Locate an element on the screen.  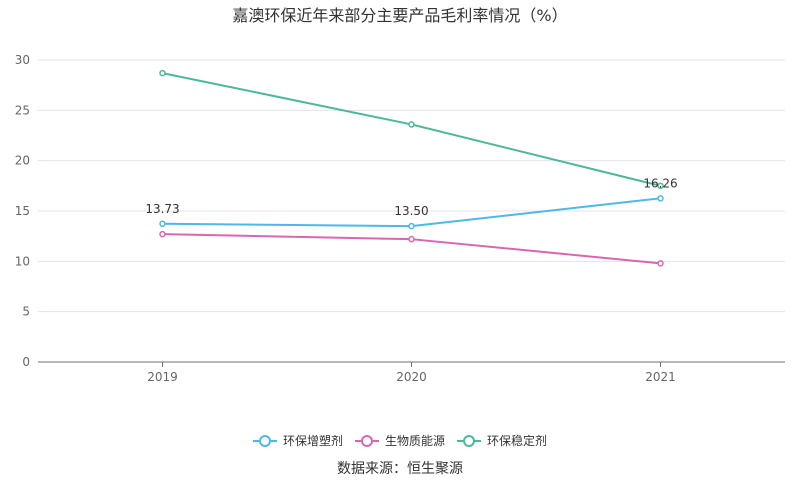
y-tick-label: 15 is located at coordinates (22, 211).